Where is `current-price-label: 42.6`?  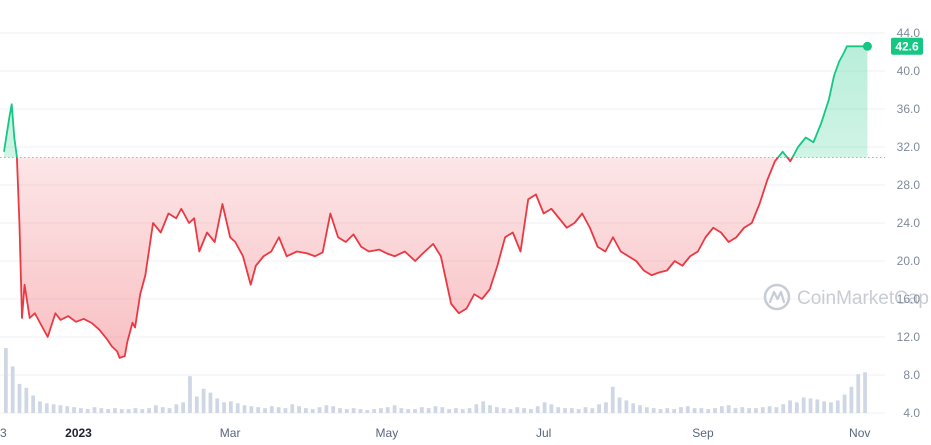
current-price-label: 42.6 is located at coordinates (907, 46).